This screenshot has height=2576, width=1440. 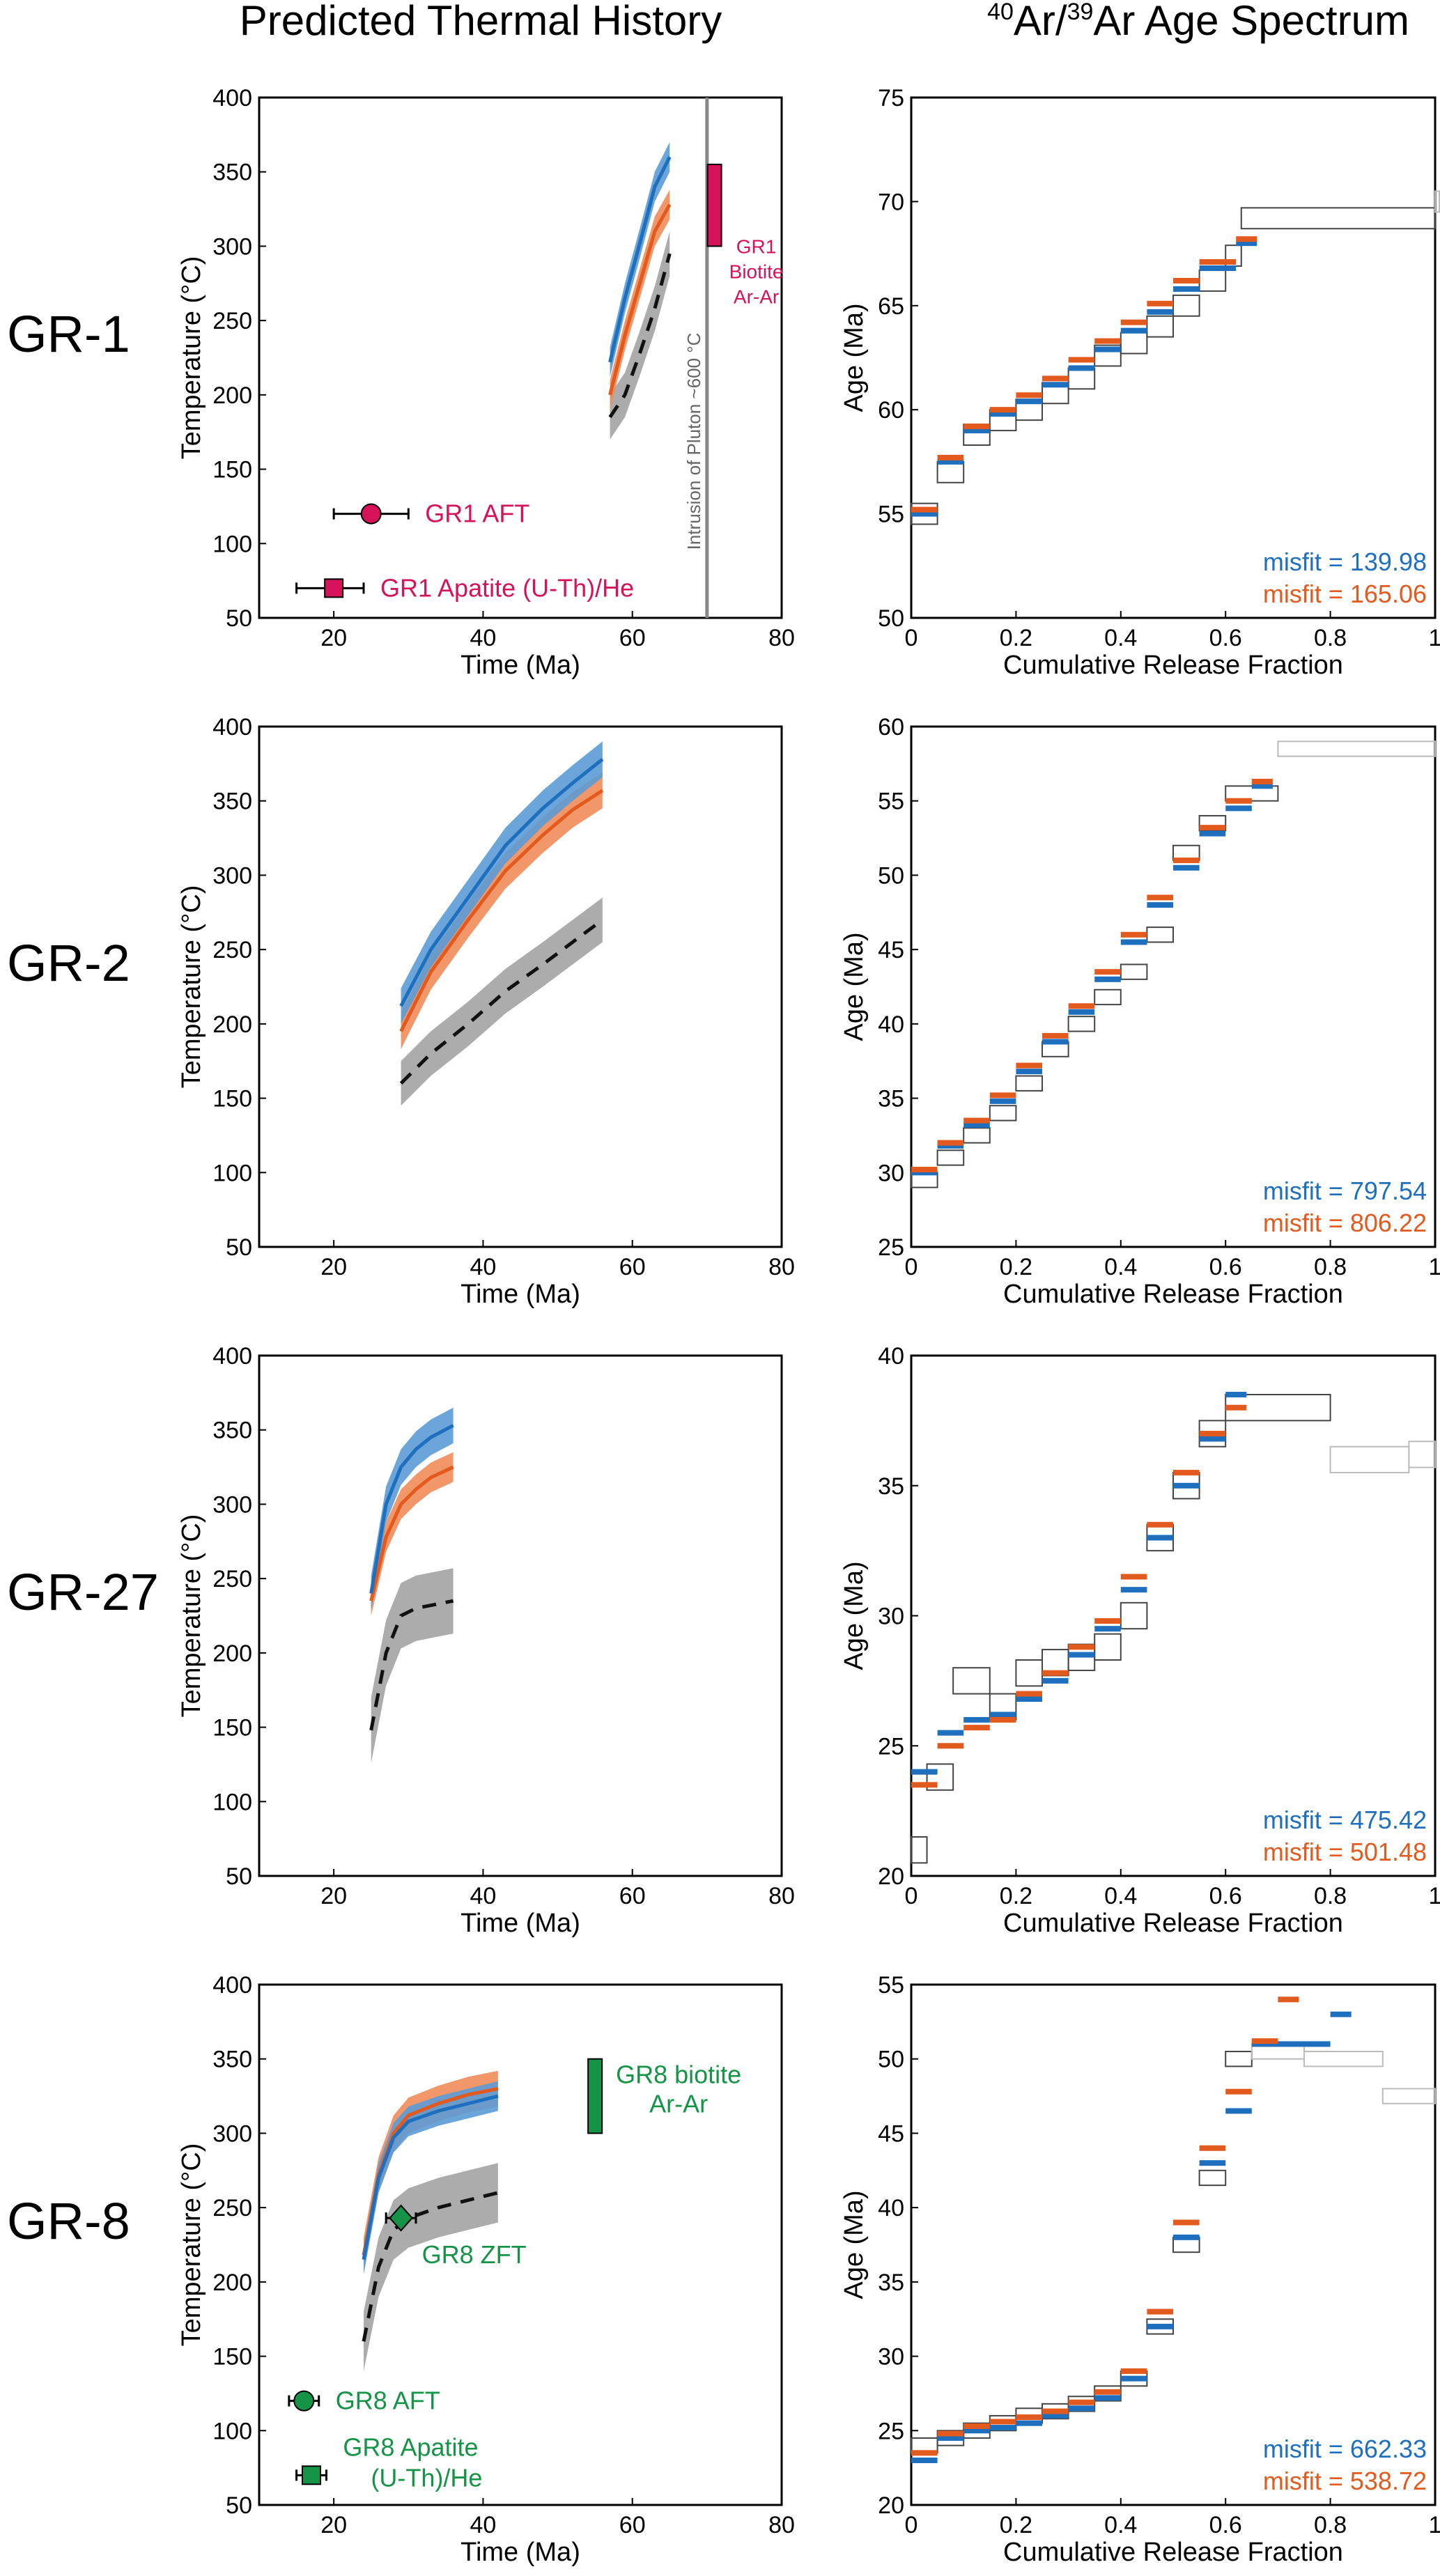 I want to click on constraint-label-line: GR1, so click(x=756, y=246).